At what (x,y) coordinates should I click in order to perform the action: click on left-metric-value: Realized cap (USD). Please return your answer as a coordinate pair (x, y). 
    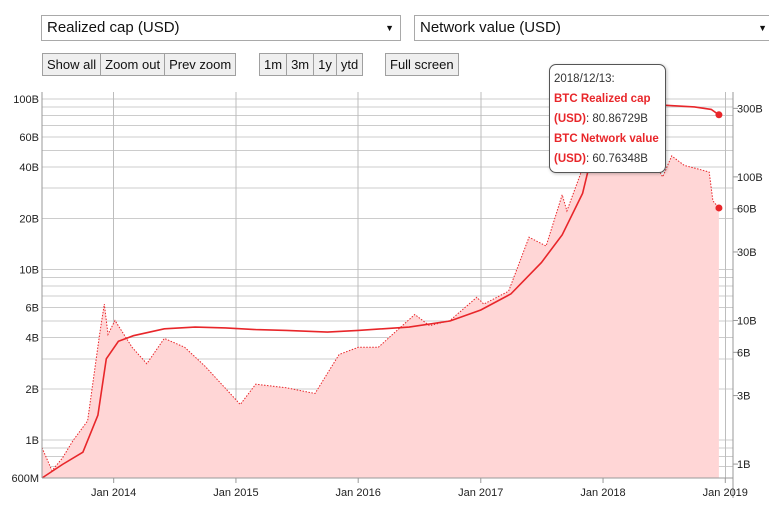
    Looking at the image, I should click on (113, 27).